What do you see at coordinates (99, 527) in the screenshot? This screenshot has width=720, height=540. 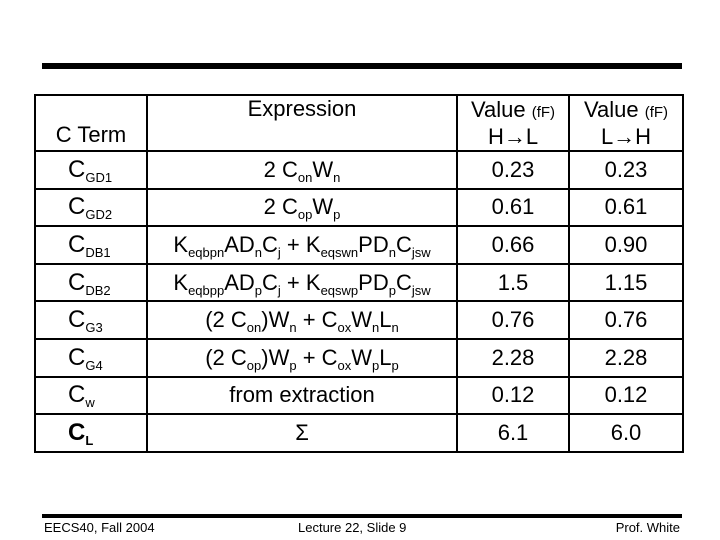 I see `footer-left: EECS40, Fall 2004` at bounding box center [99, 527].